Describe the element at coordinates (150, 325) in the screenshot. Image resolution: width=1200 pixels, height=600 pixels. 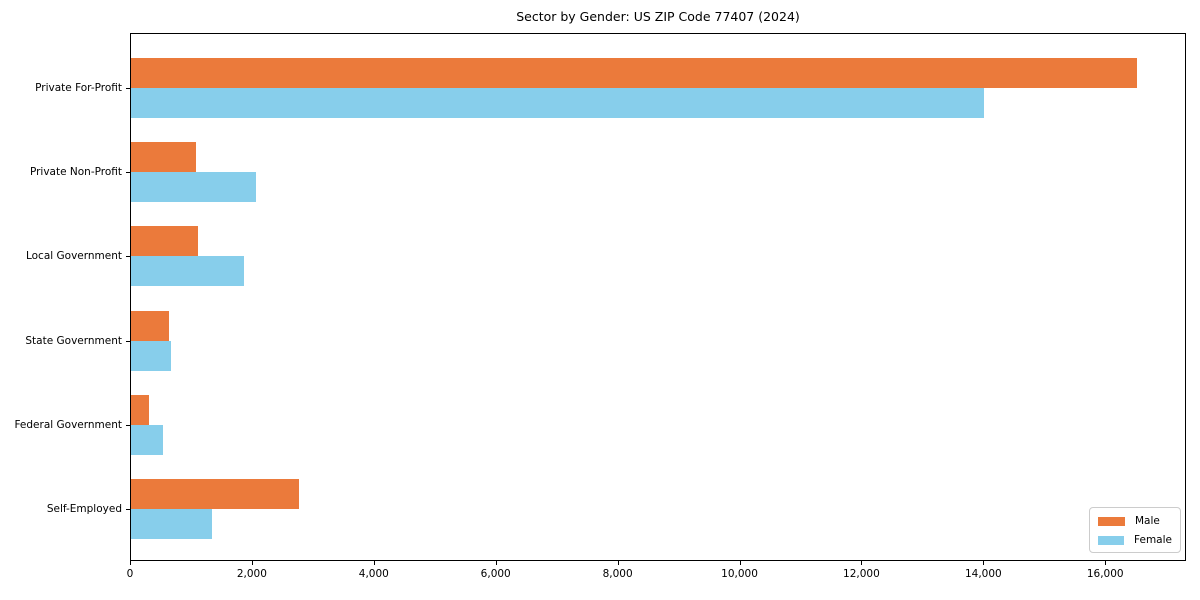
I see `bar-male-state-government` at that location.